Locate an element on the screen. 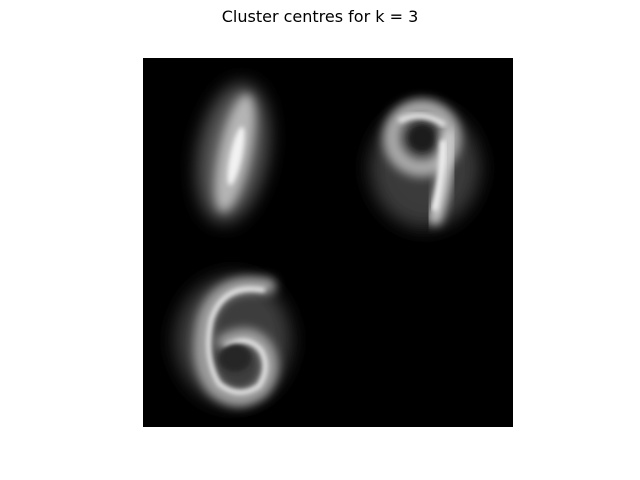 This screenshot has height=480, width=640. figure-title: Cluster centres for k = 3 is located at coordinates (320, 16).